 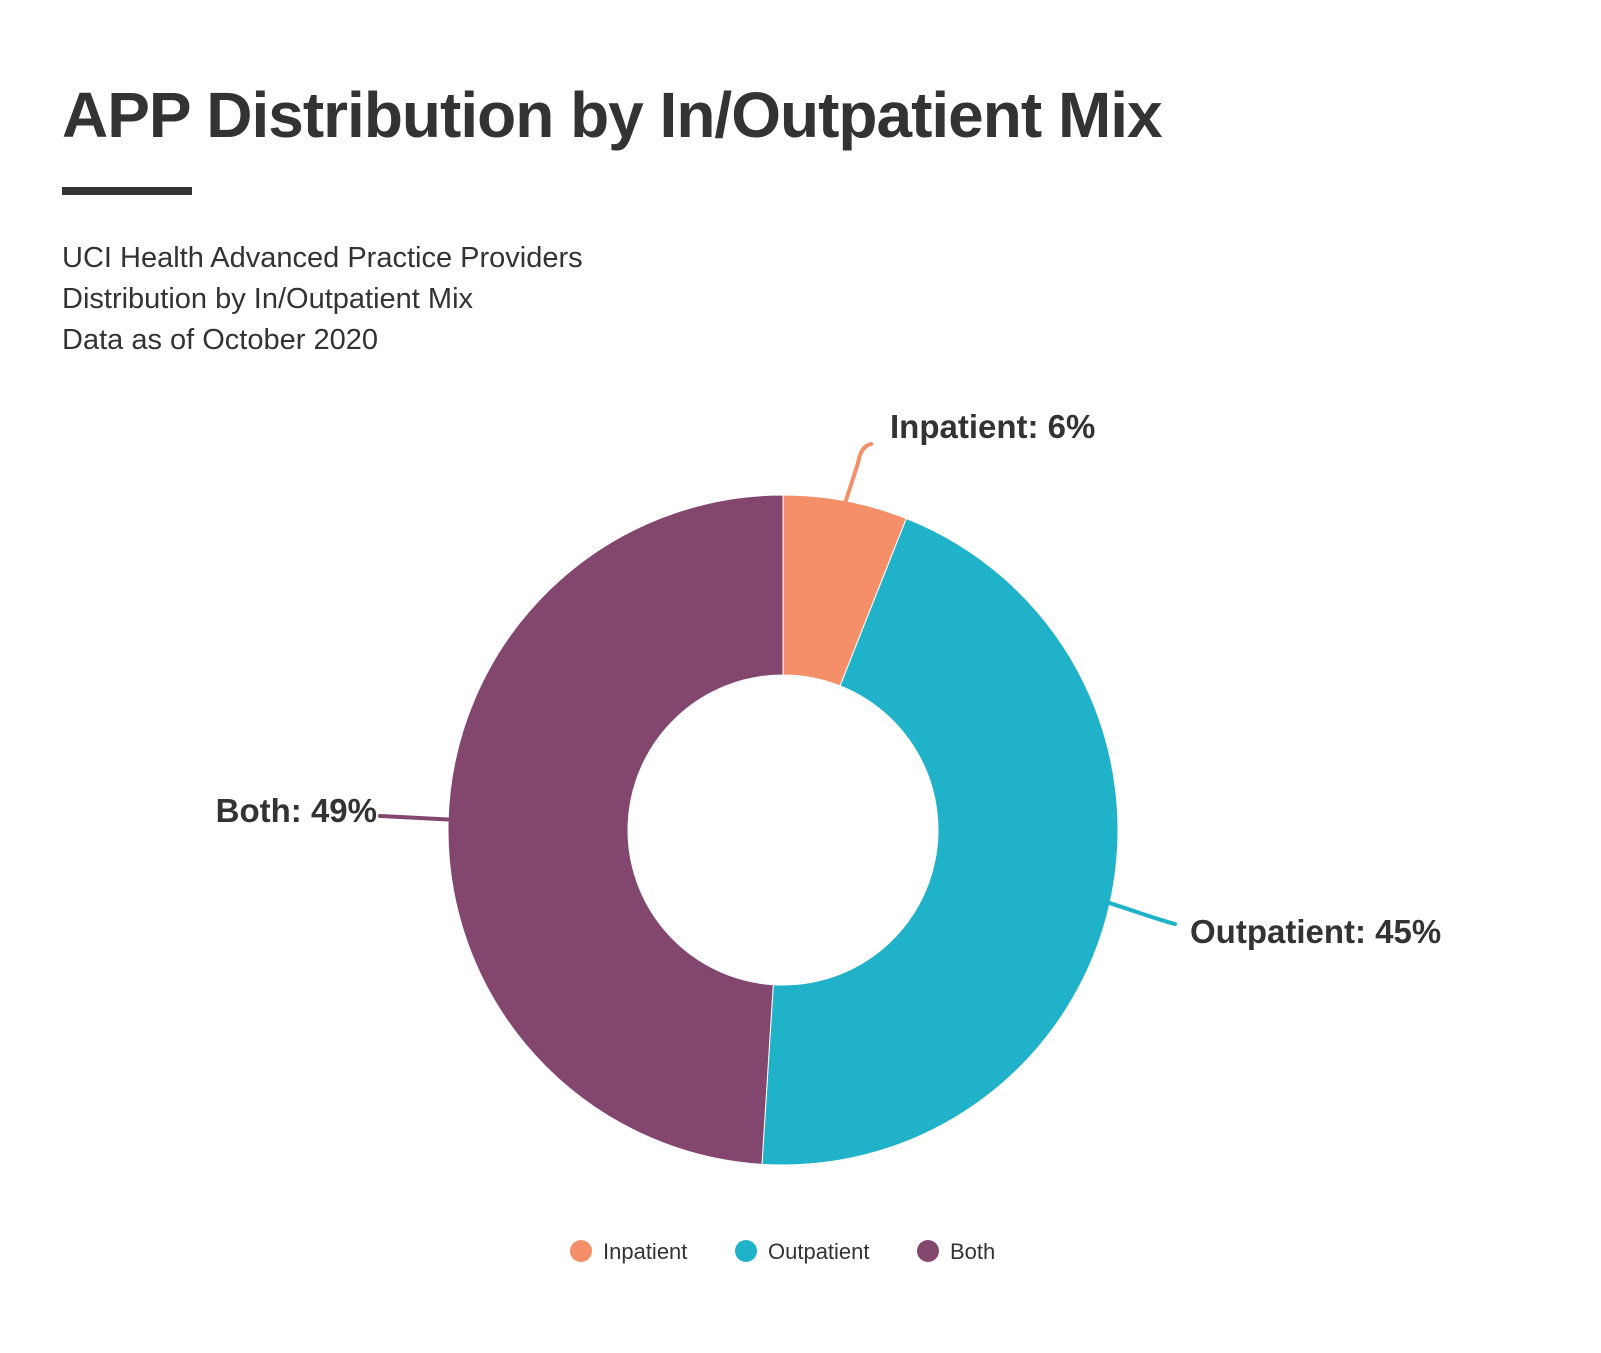 What do you see at coordinates (992, 426) in the screenshot?
I see `slice-label-inpatient: Inpatient: 6%` at bounding box center [992, 426].